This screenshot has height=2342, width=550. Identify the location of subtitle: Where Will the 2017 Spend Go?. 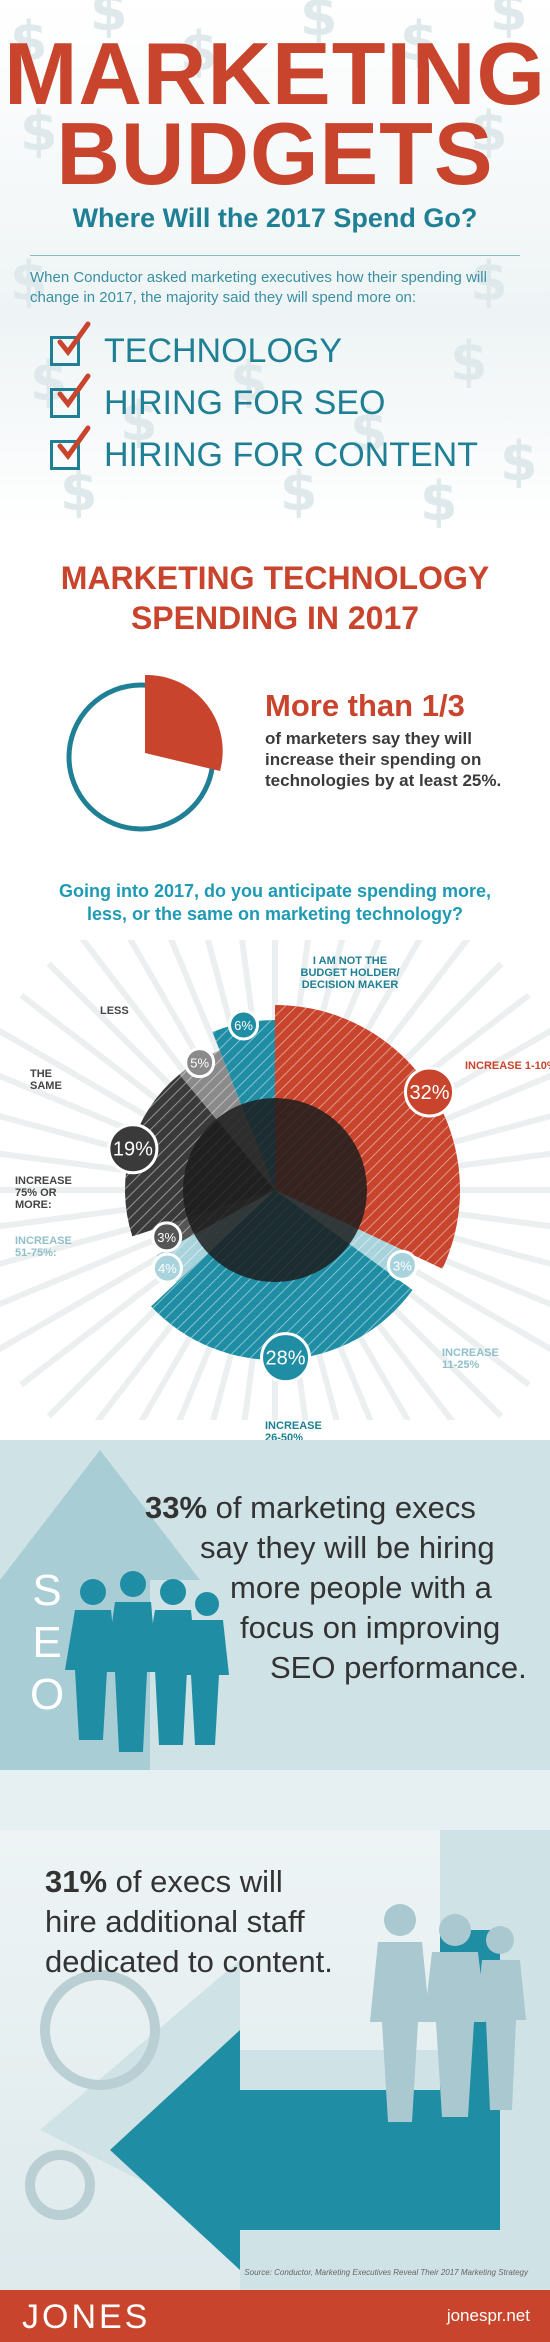
(275, 218).